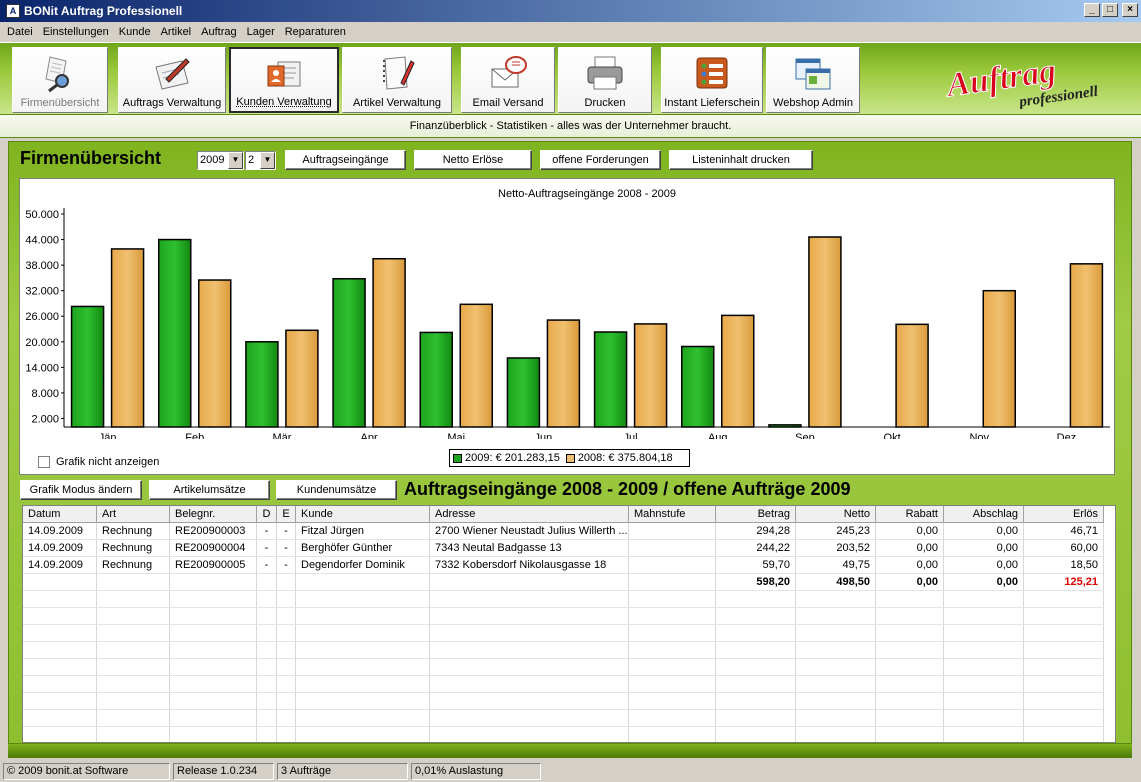 The image size is (1141, 782). Describe the element at coordinates (209, 490) in the screenshot. I see `artikelumsaetze-button: Artikelumsätze` at that location.